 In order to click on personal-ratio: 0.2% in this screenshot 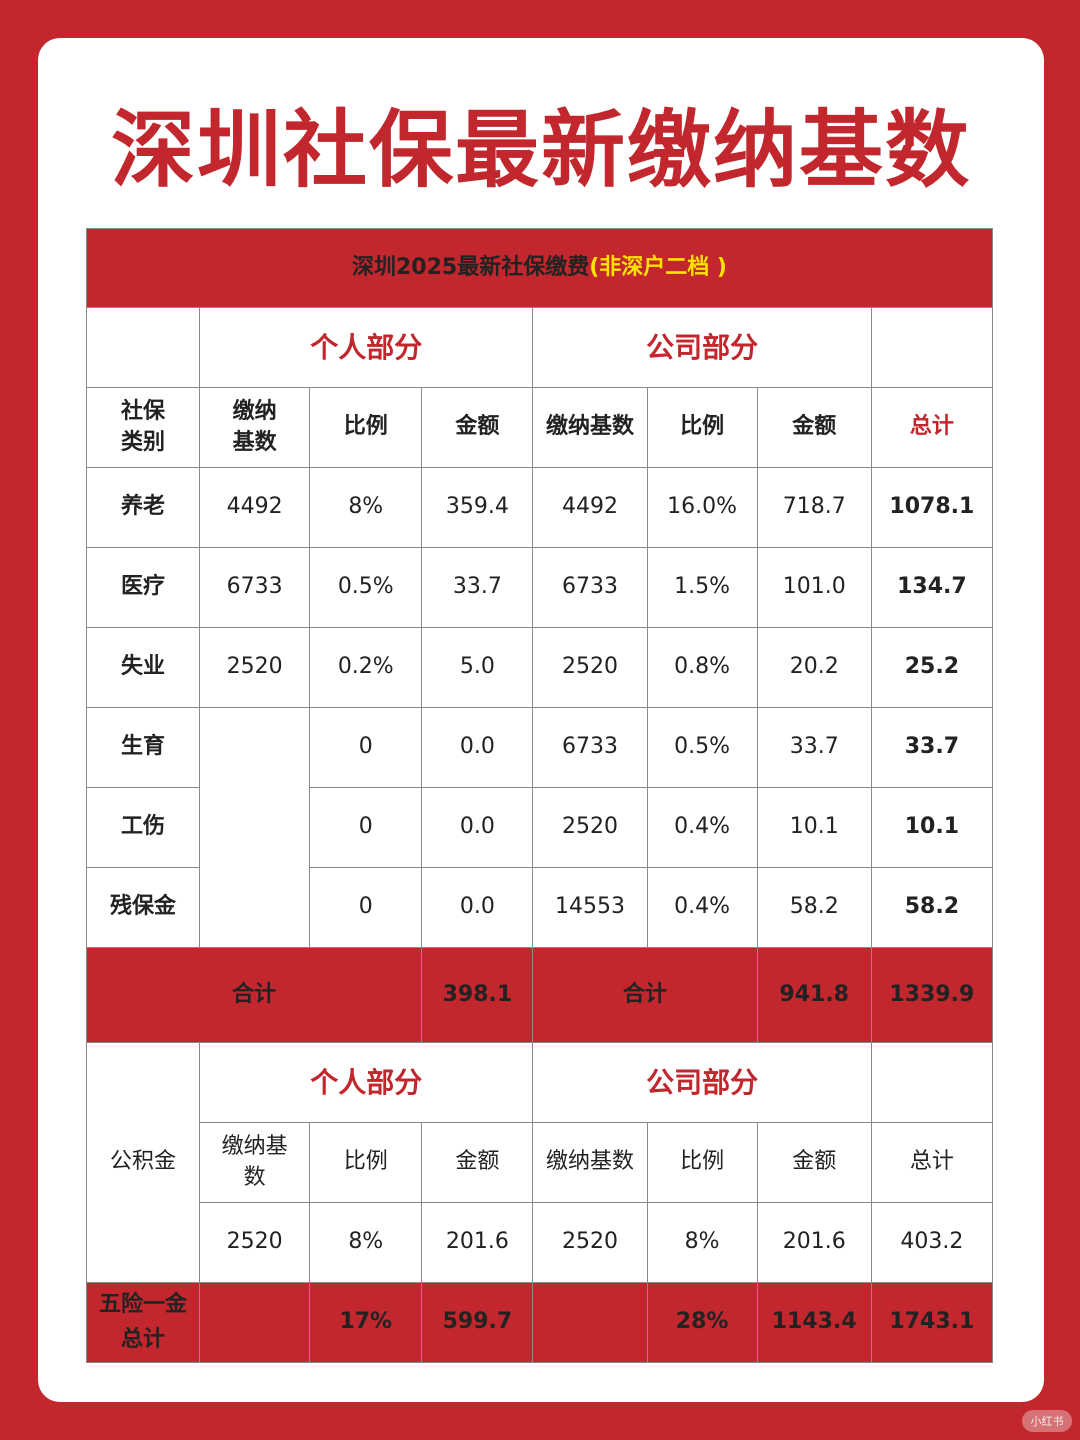, I will do `click(366, 667)`.